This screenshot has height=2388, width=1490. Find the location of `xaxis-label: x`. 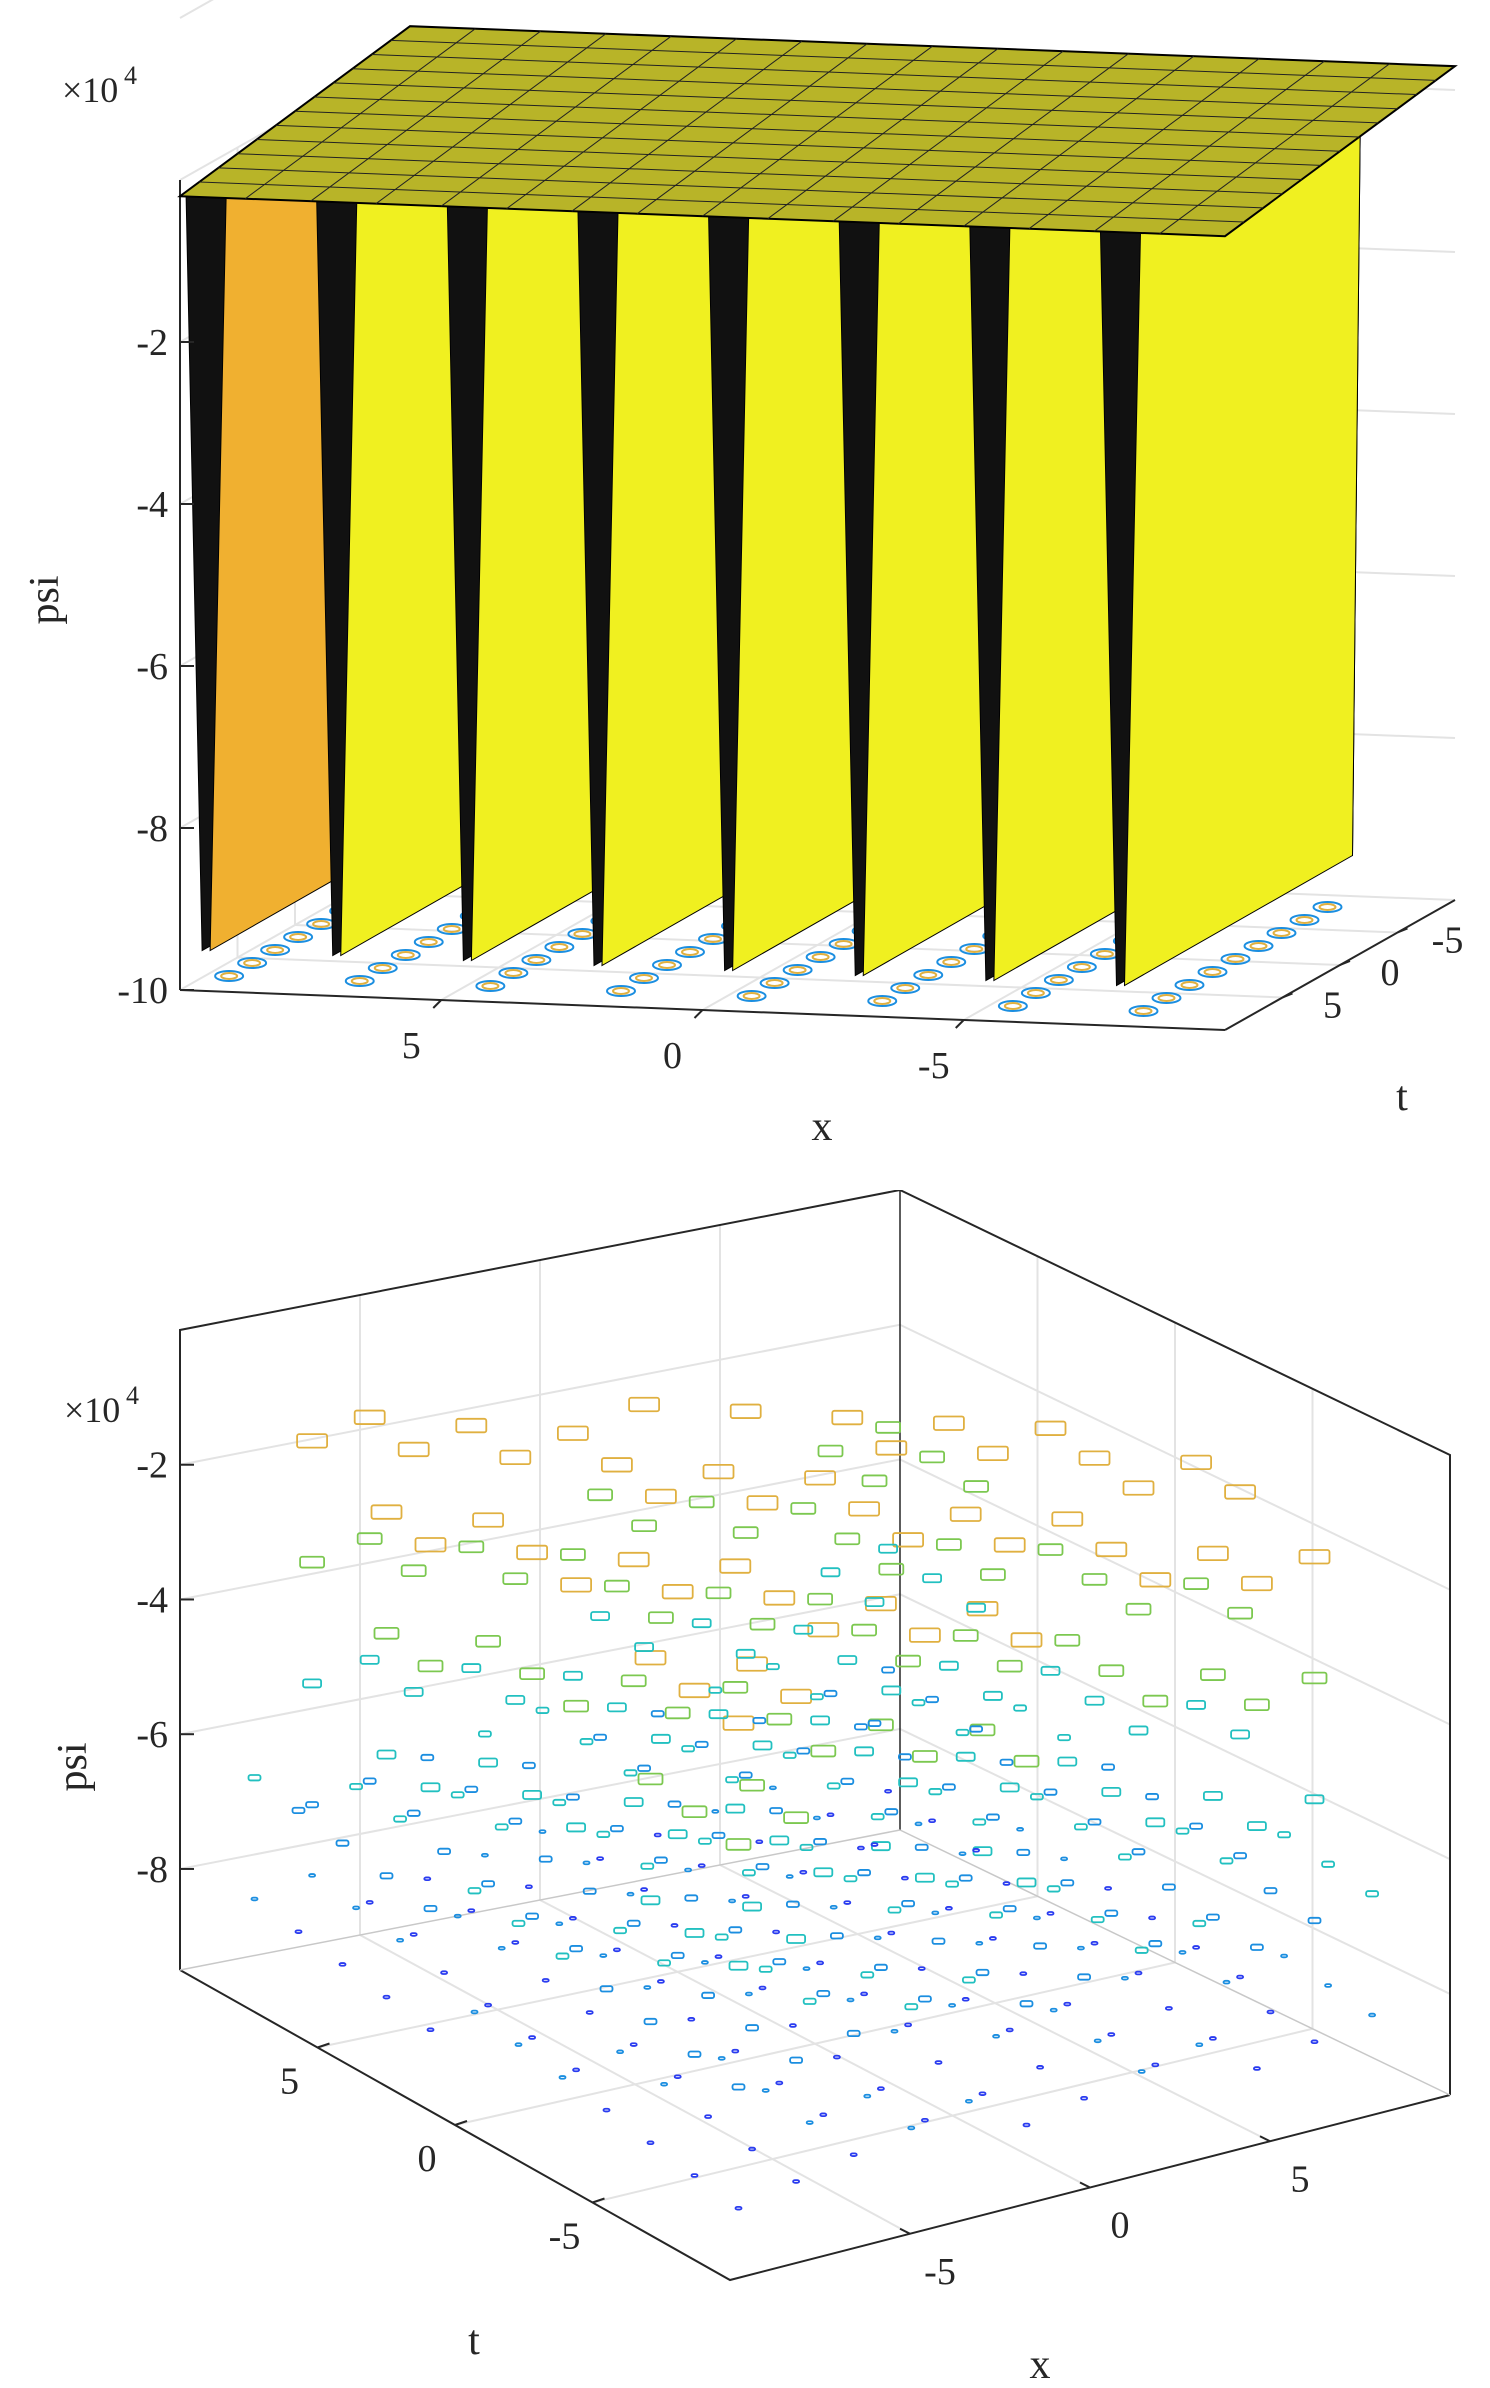

xaxis-label: x is located at coordinates (822, 1127).